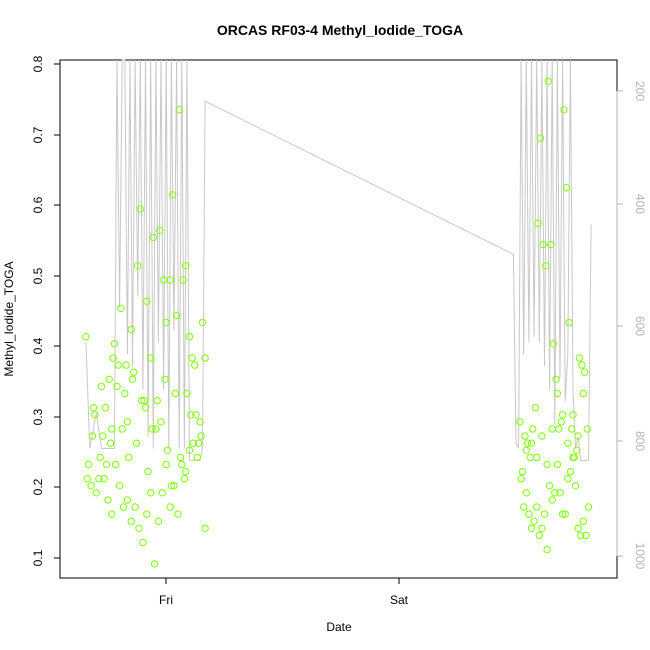  I want to click on right-tick: 400, so click(632, 204).